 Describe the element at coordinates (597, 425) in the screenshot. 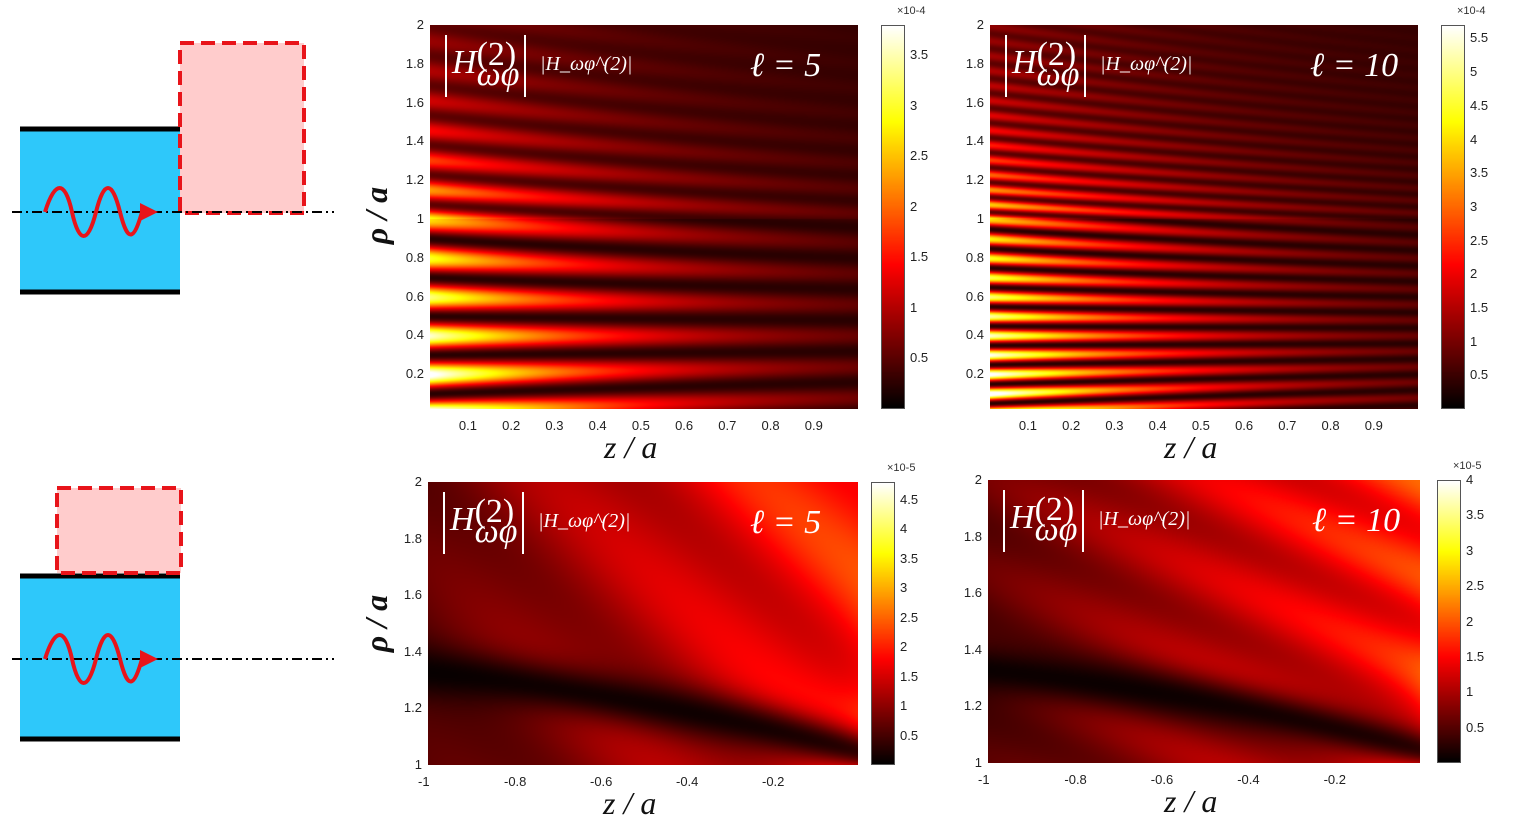

I see `x-tick-label: 0.4` at that location.